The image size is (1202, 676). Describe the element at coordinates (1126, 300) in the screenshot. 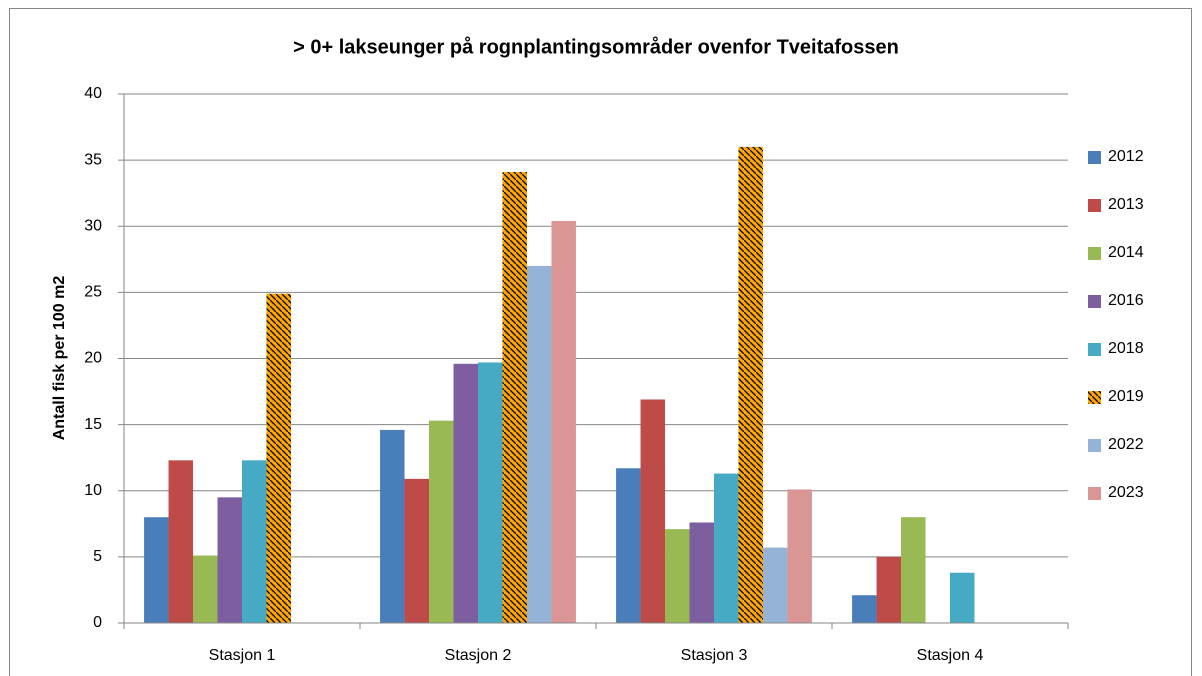

I see `legend-label: 2016` at that location.